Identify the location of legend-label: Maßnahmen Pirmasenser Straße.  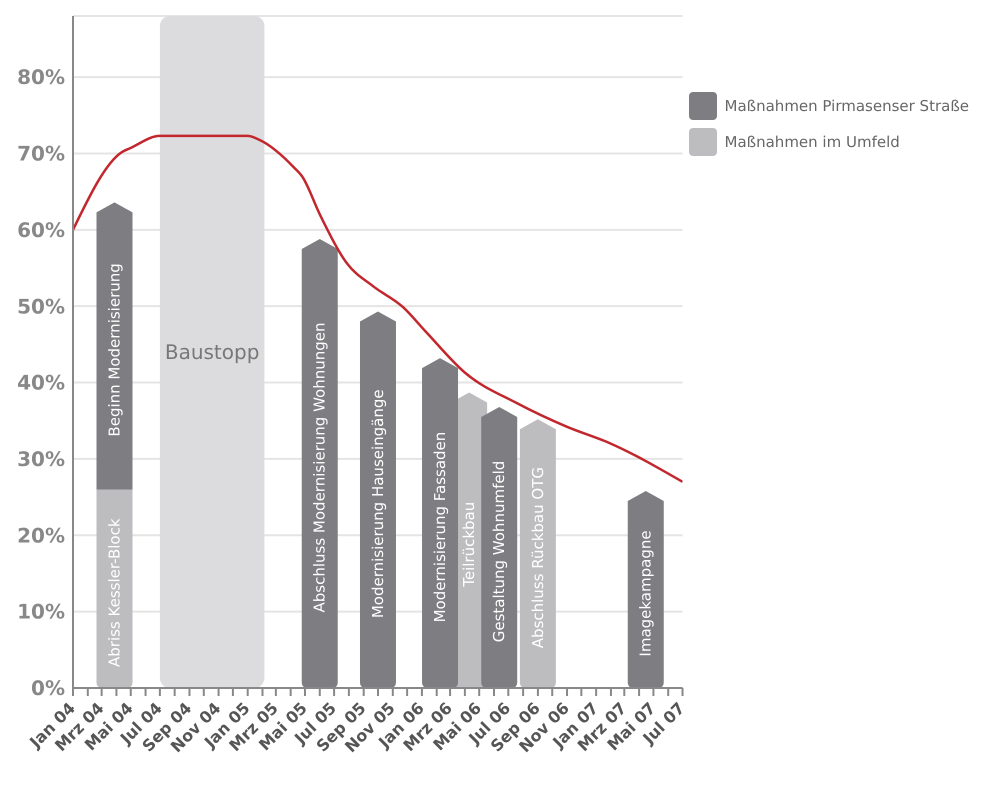
(846, 106).